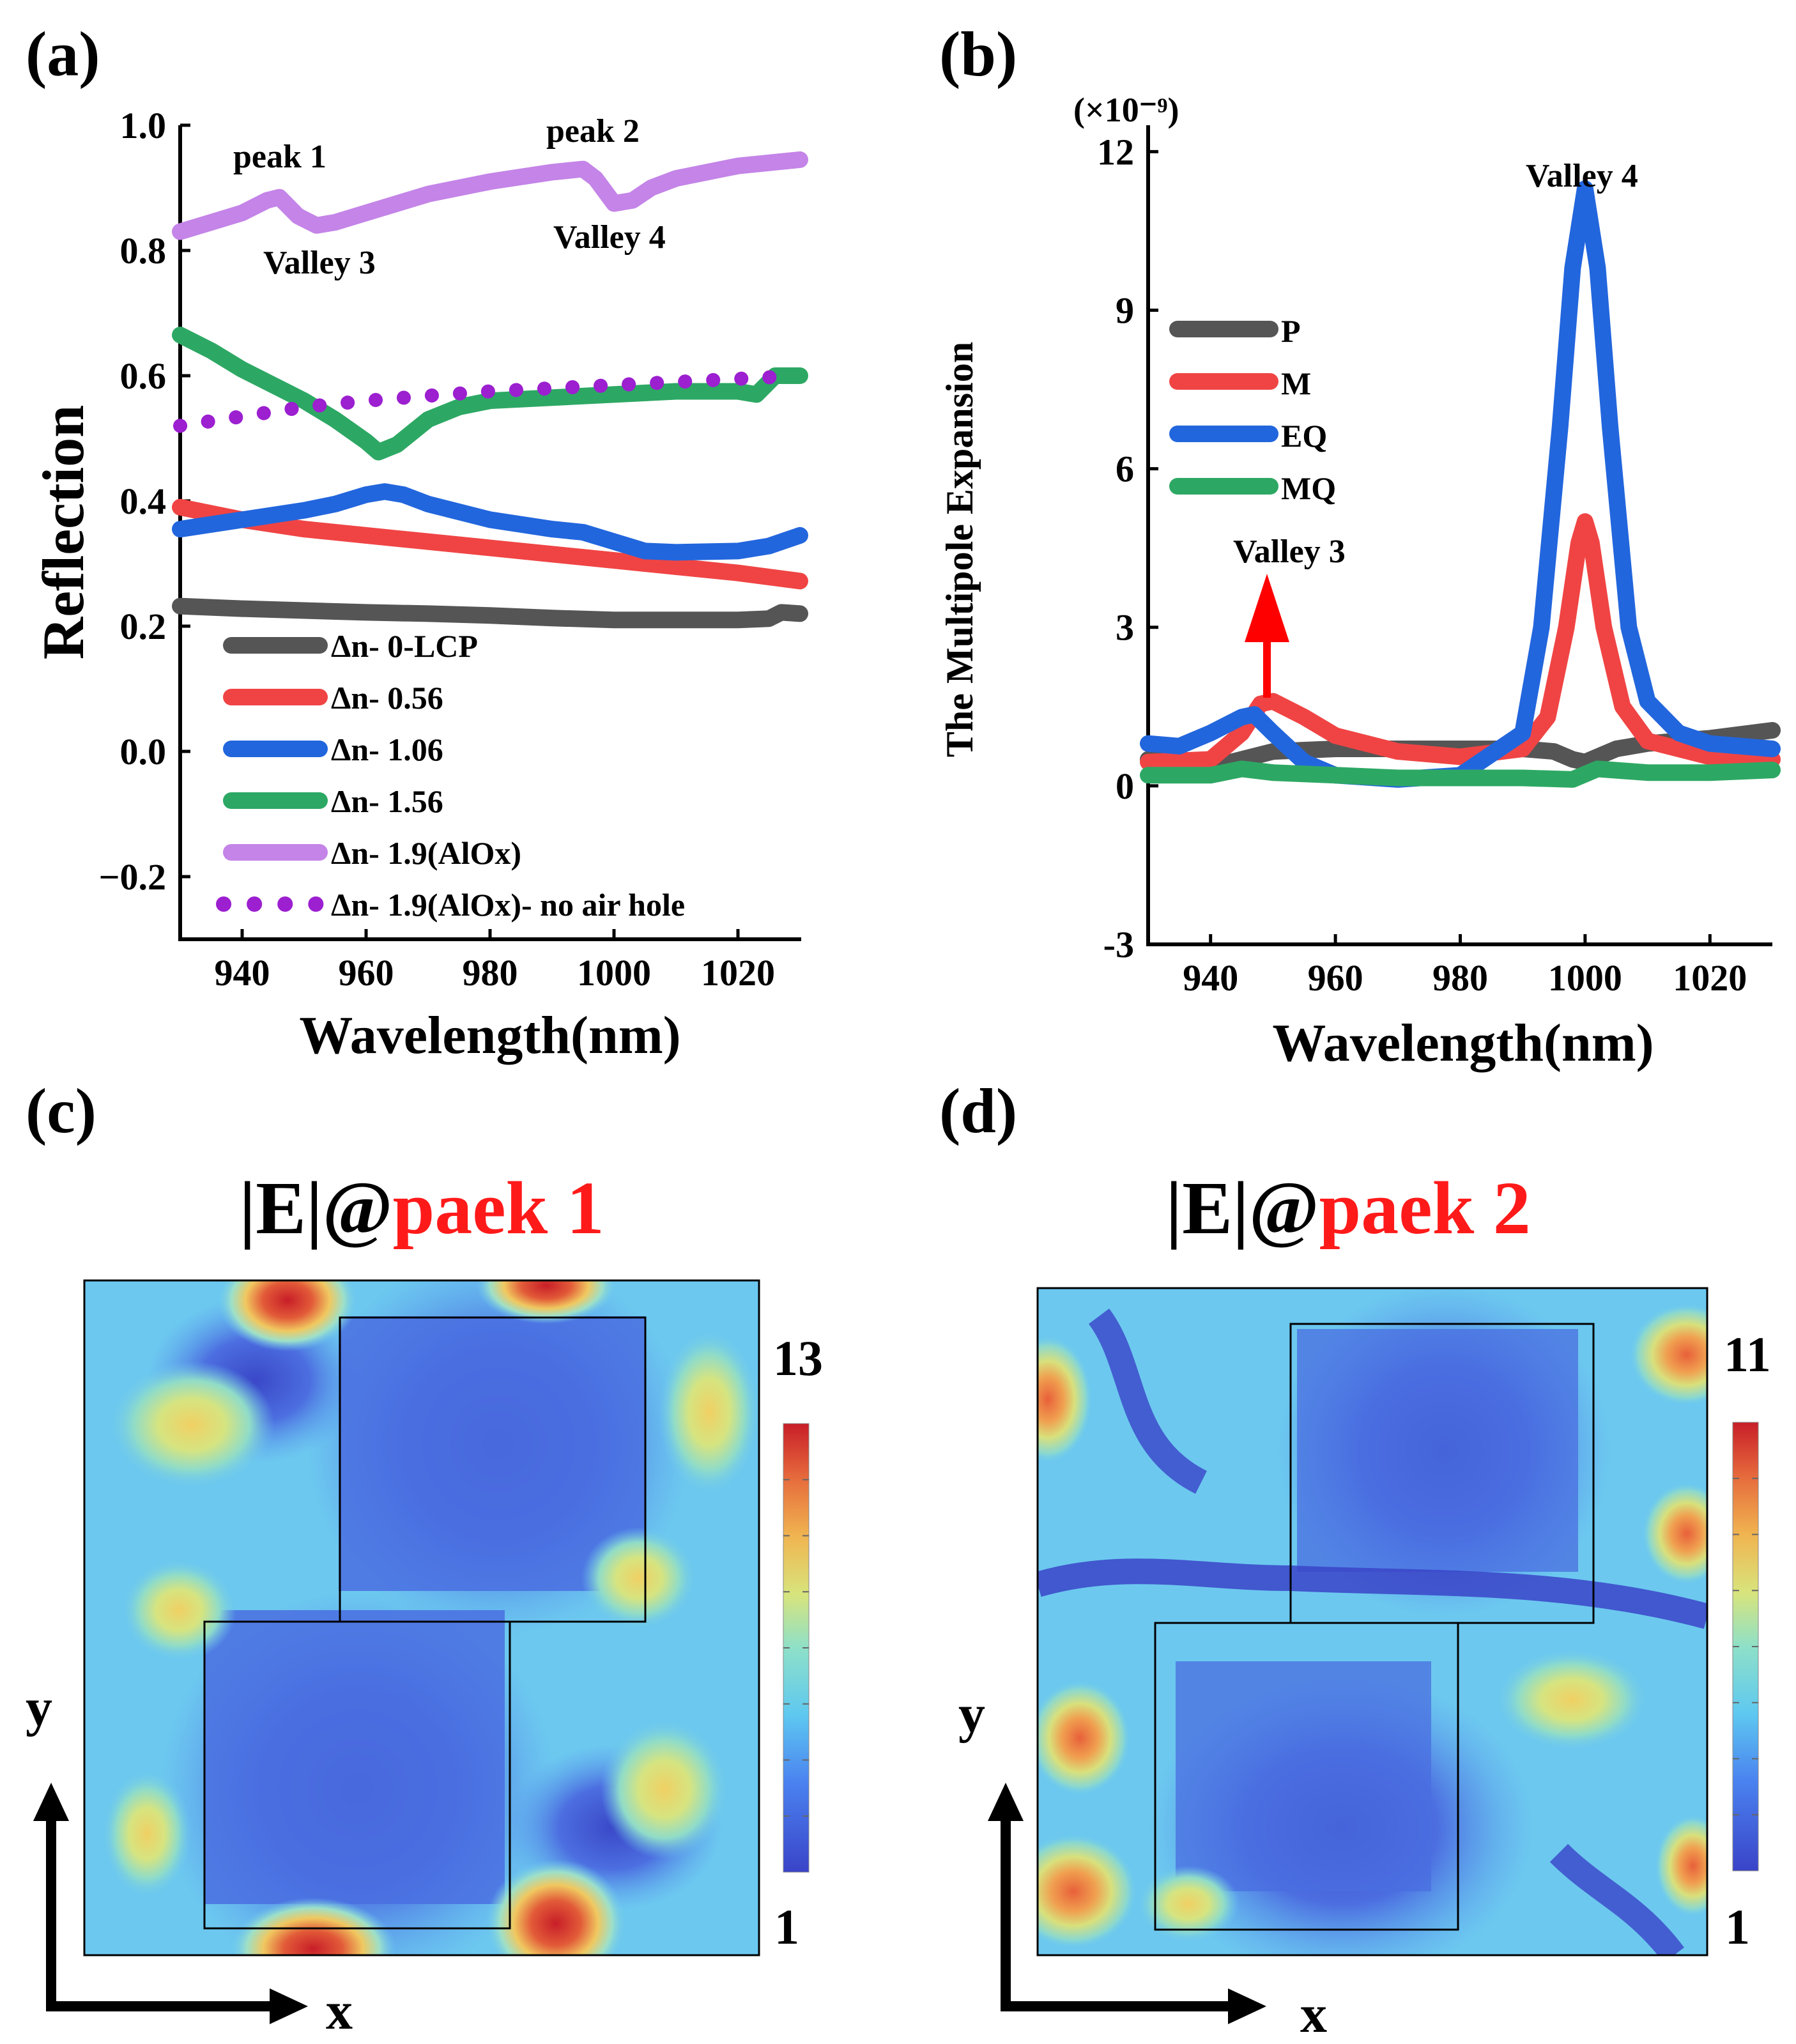  What do you see at coordinates (1267, 636) in the screenshot?
I see `valley-3-arrow-icon` at bounding box center [1267, 636].